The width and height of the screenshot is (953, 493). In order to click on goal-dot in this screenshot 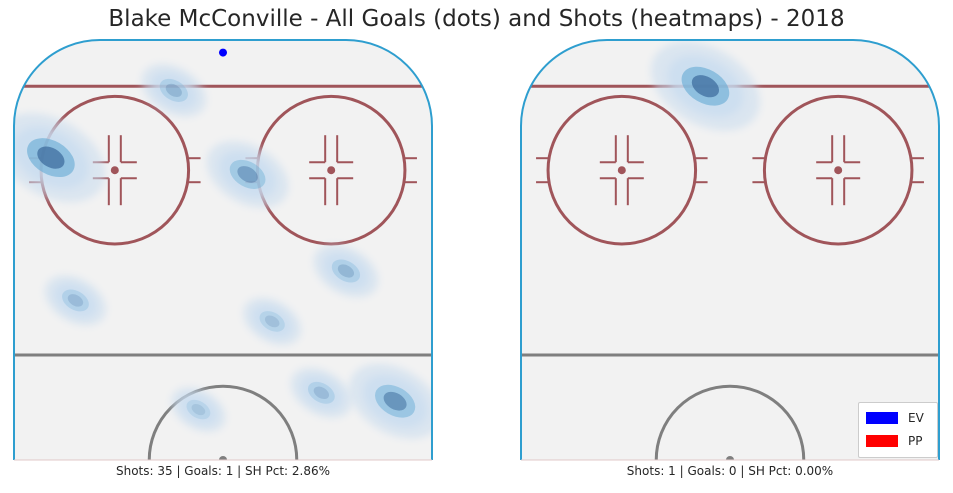, I will do `click(223, 52)`.